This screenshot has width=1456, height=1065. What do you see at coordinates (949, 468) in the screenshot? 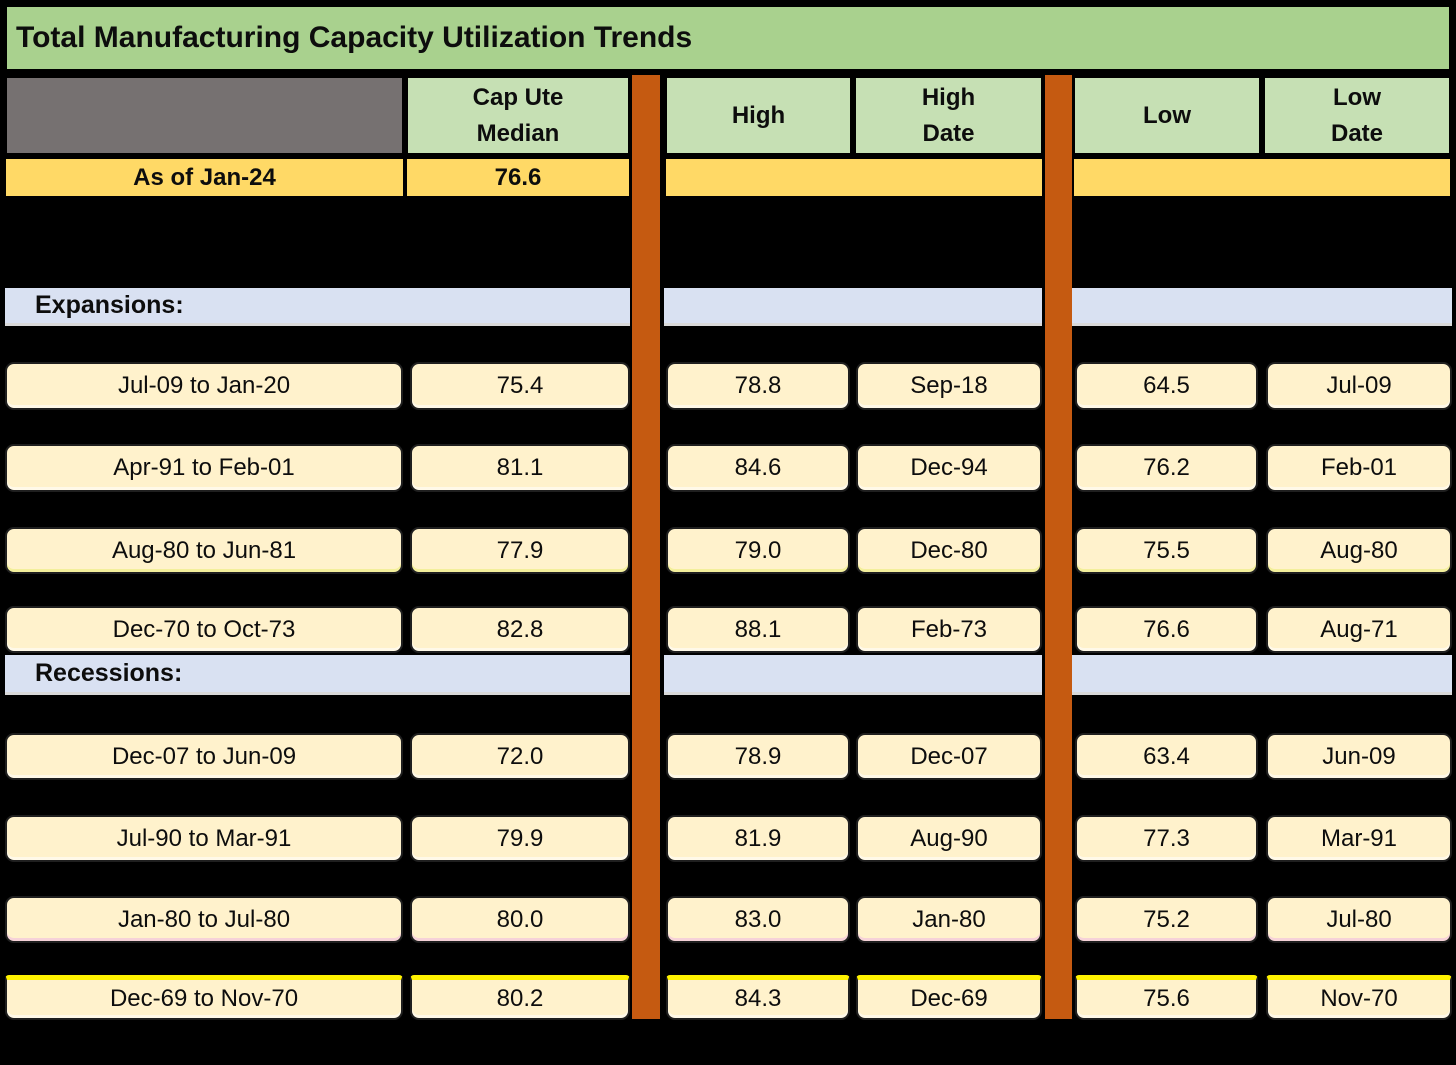
I see `exp-row2-high-date: Dec-94` at bounding box center [949, 468].